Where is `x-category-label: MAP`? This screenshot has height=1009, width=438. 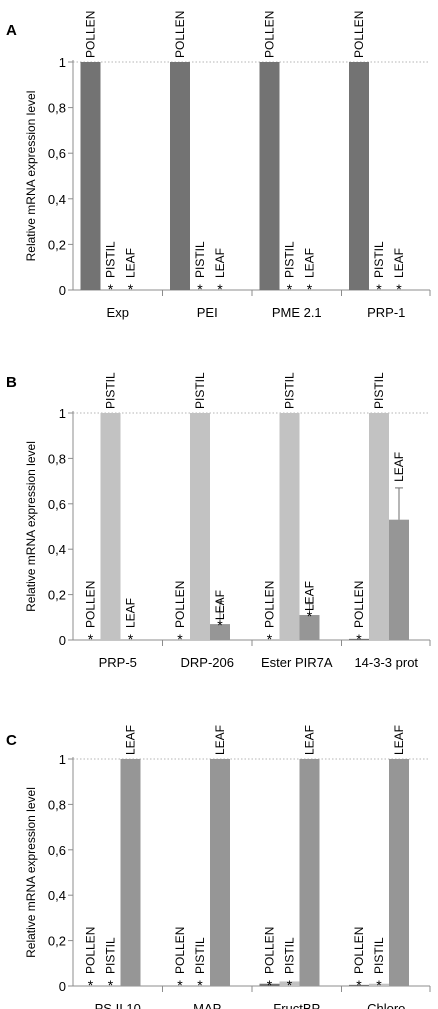 x-category-label: MAP is located at coordinates (207, 1005).